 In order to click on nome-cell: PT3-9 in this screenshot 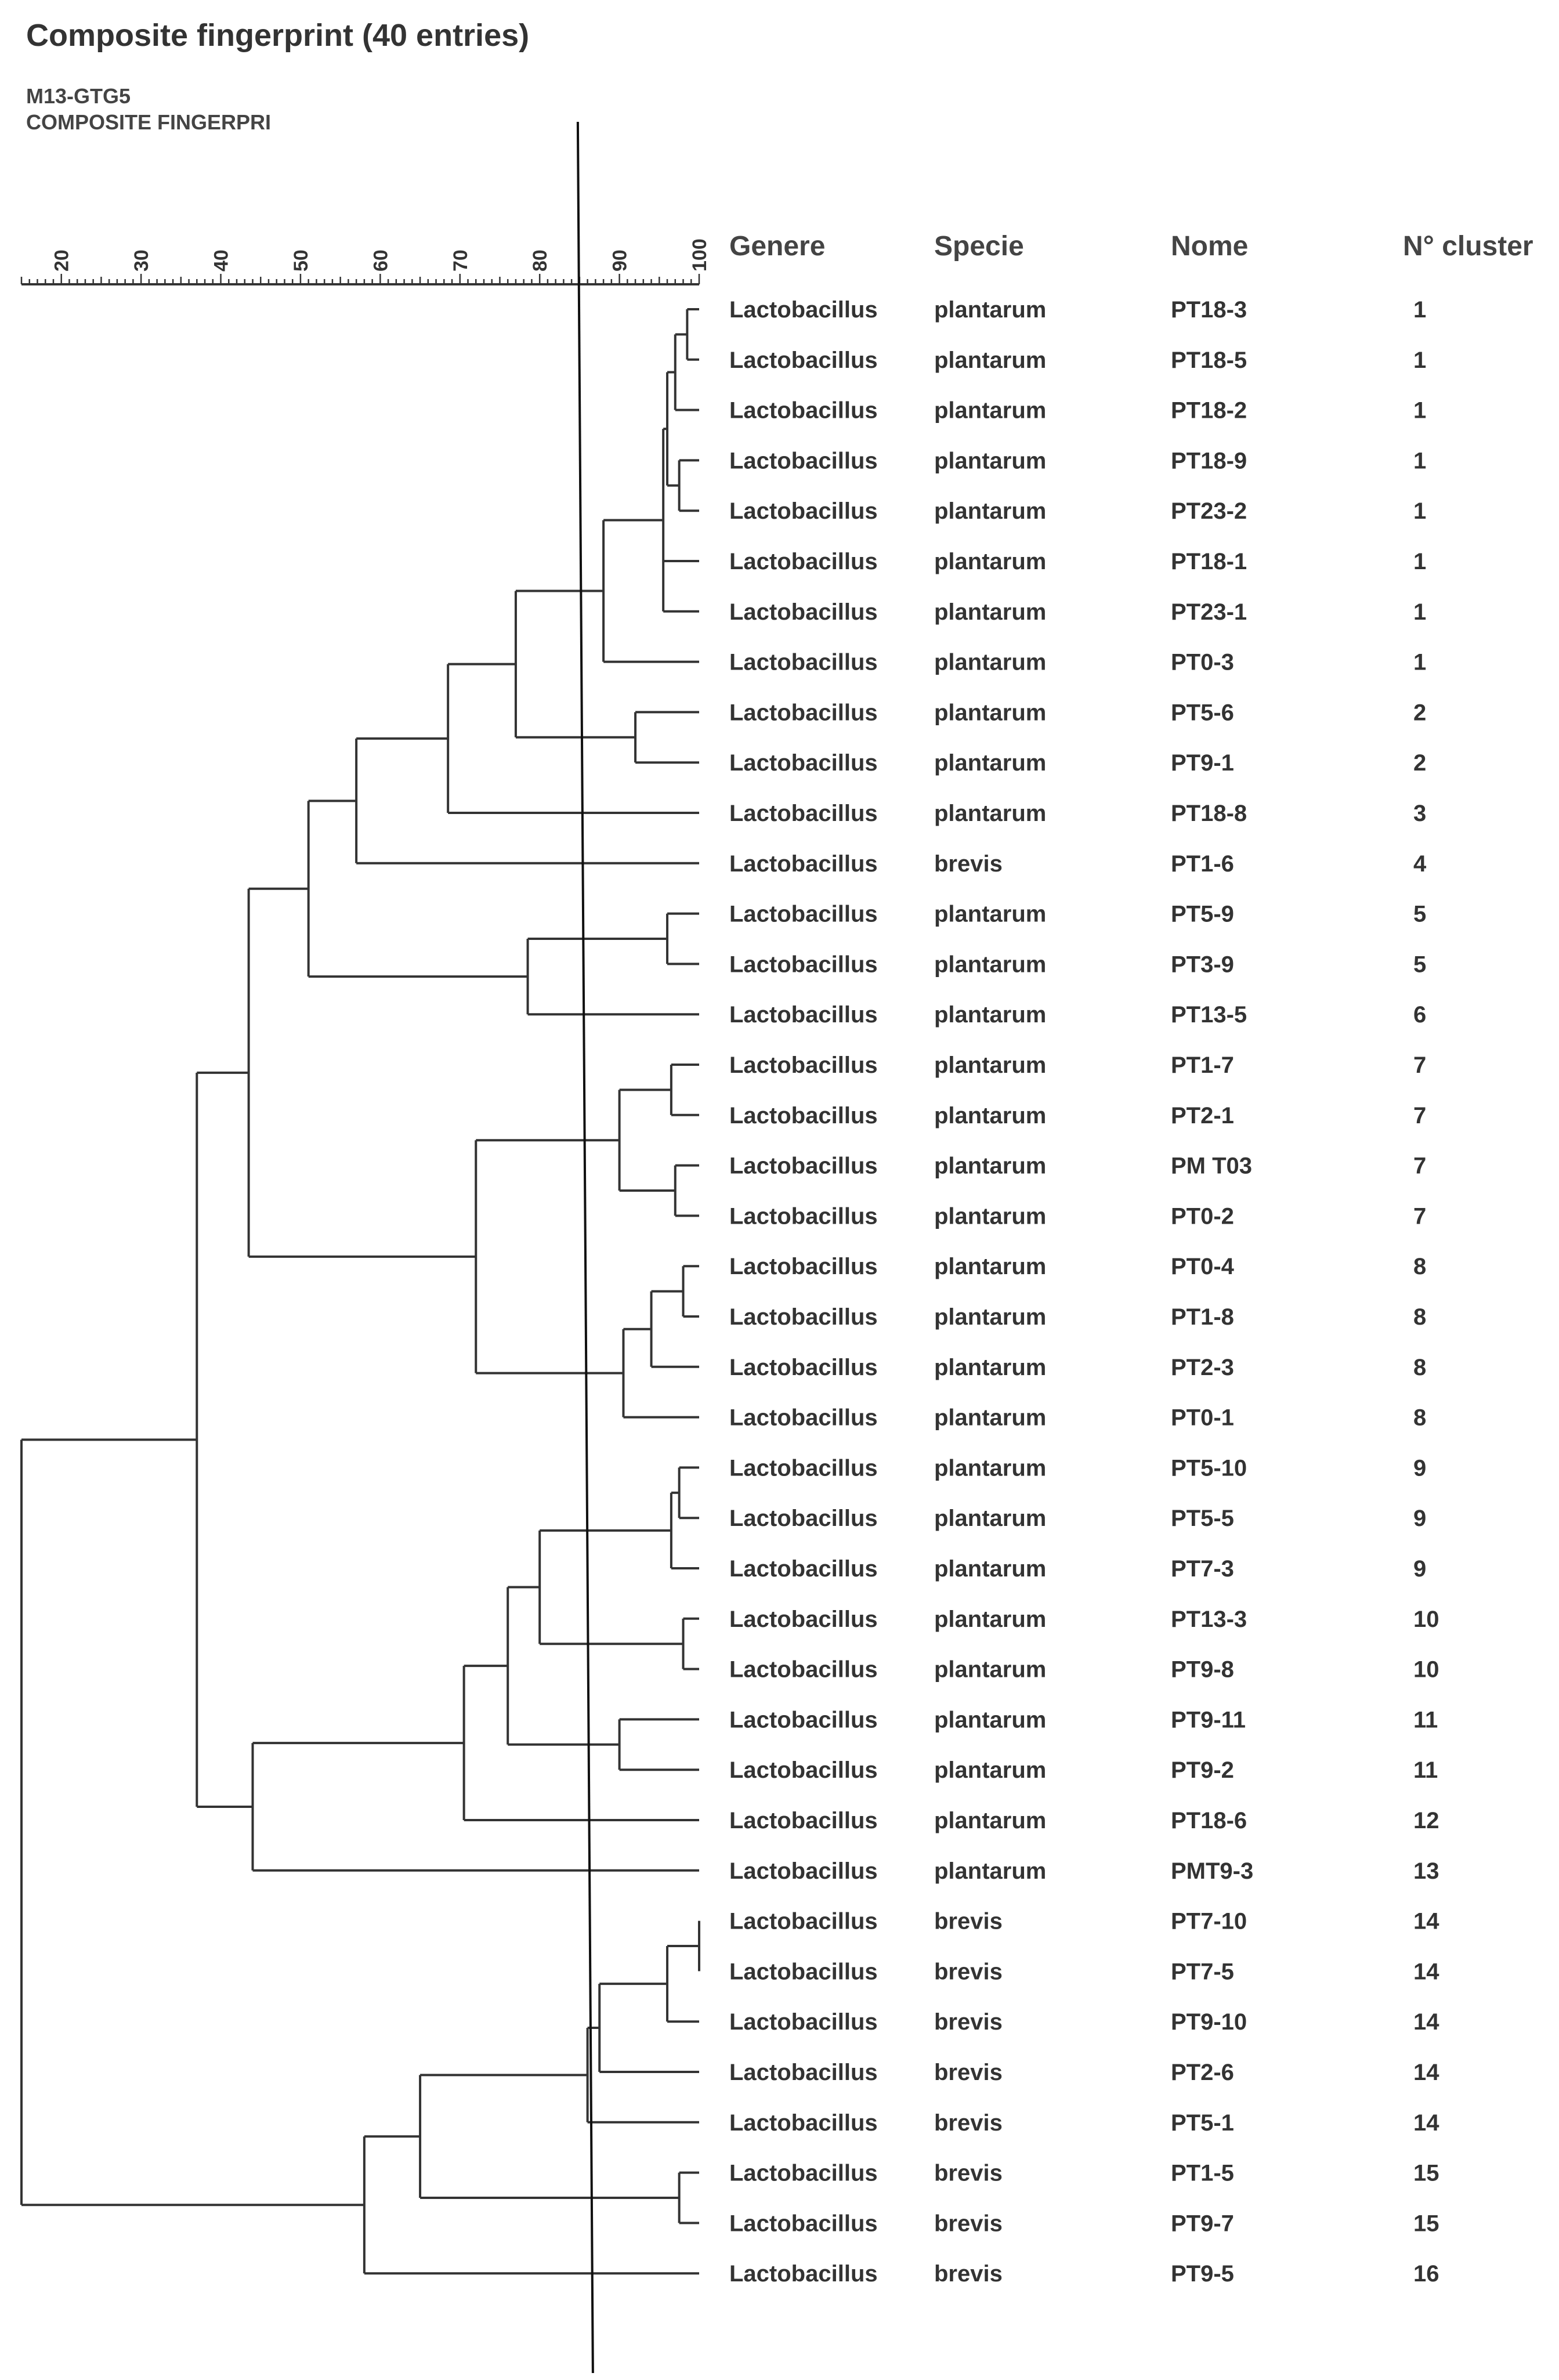, I will do `click(1202, 964)`.